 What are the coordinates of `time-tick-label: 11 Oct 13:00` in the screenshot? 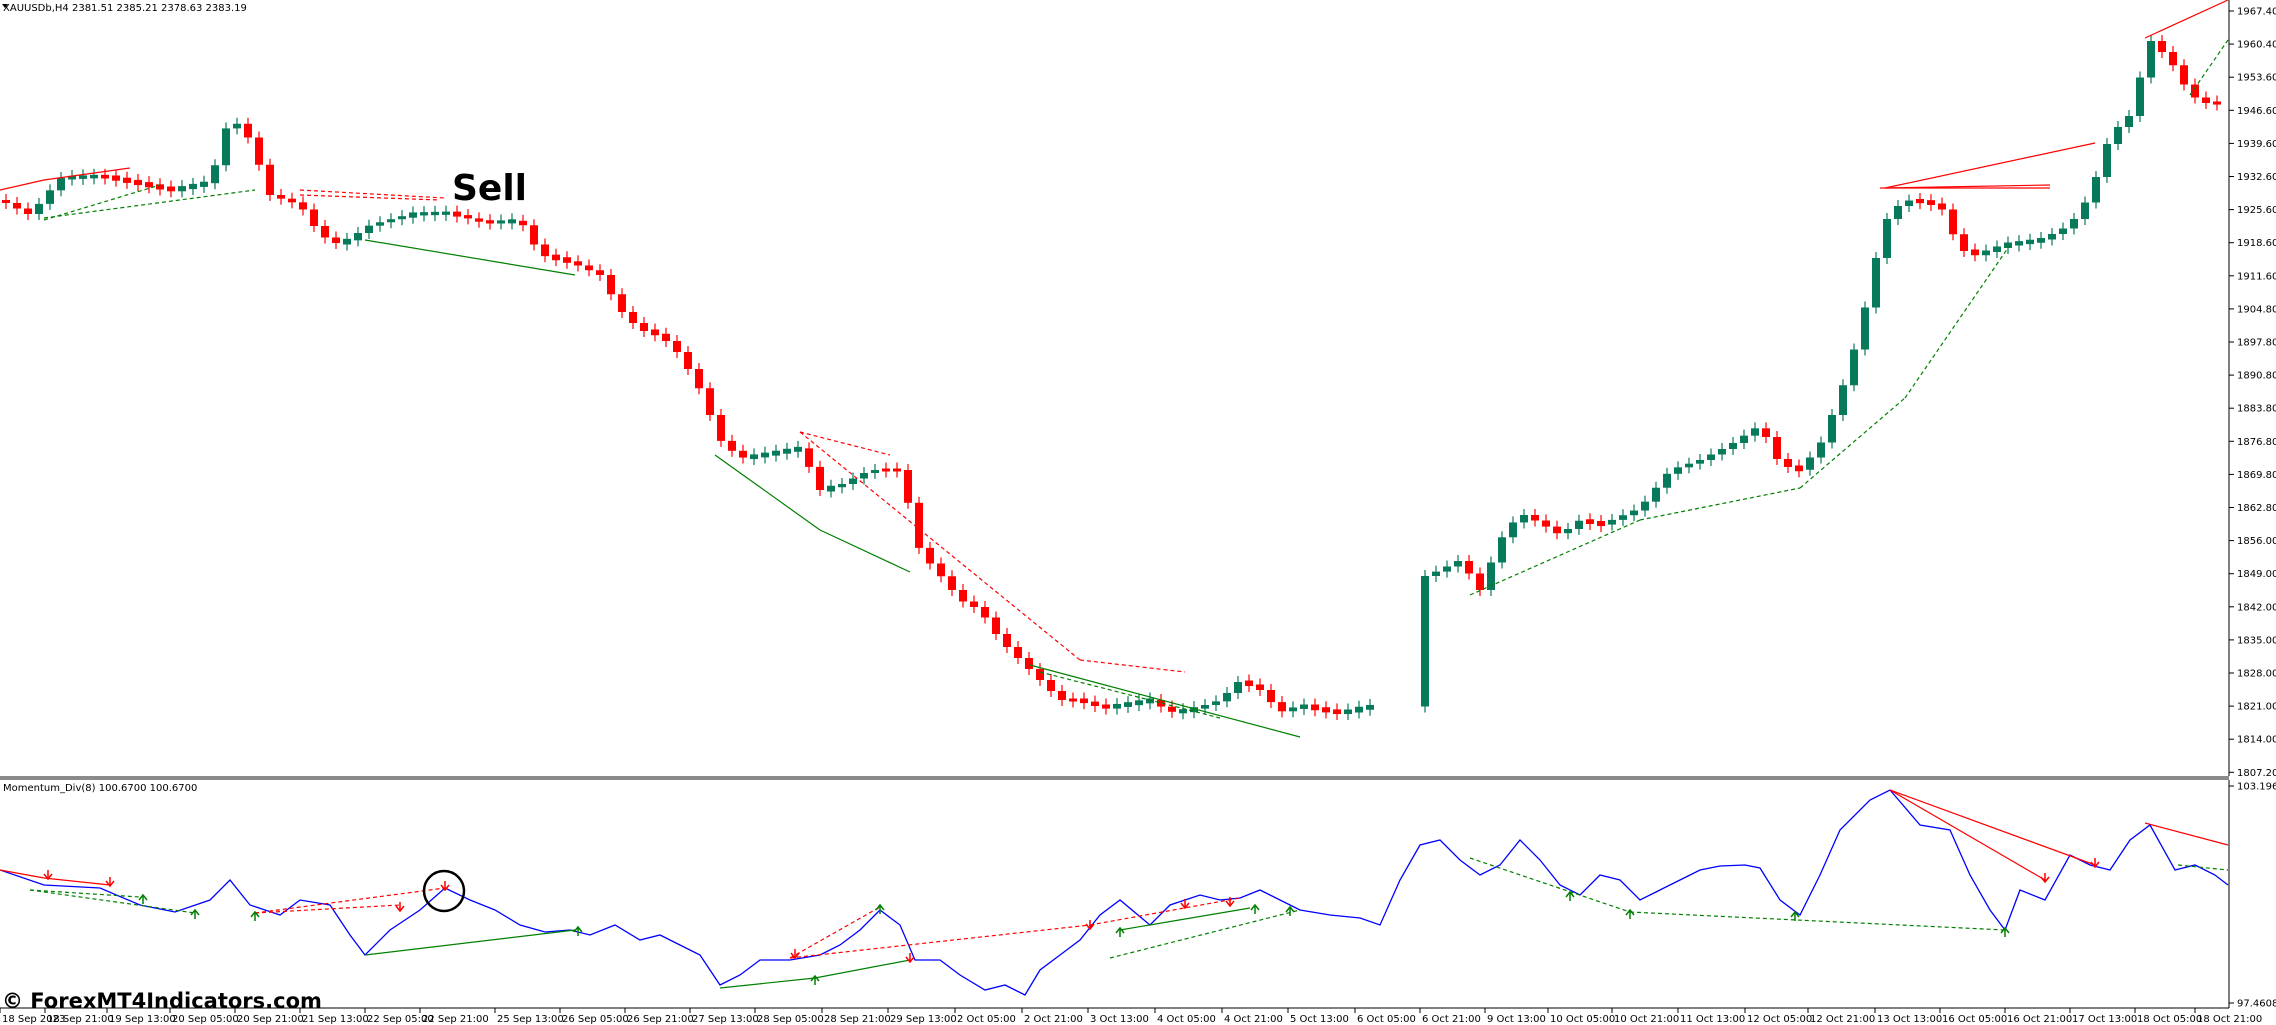 It's located at (1712, 1019).